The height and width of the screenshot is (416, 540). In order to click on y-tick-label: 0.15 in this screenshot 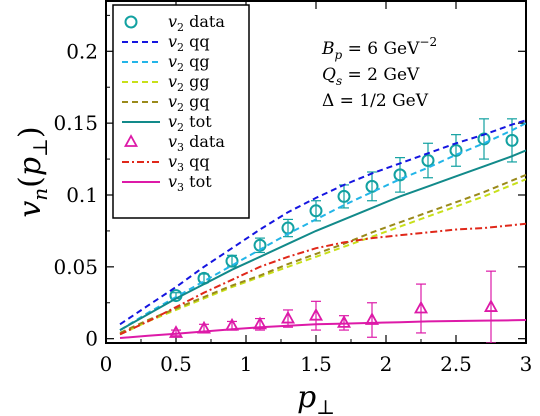, I will do `click(75, 123)`.